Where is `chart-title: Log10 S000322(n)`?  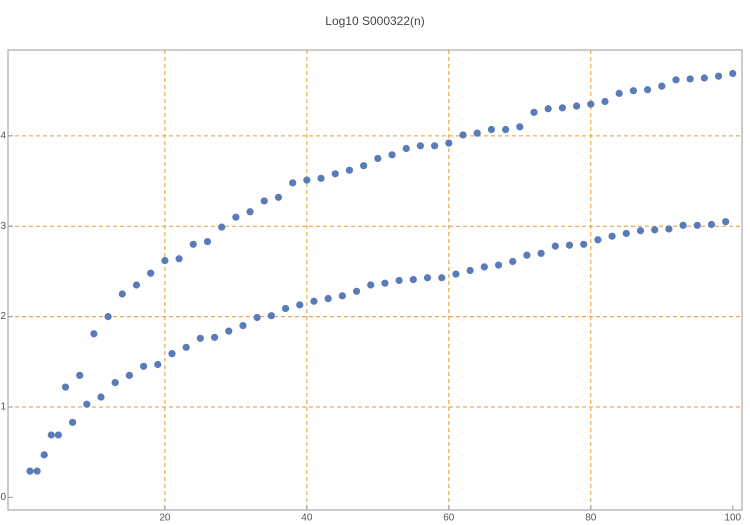 chart-title: Log10 S000322(n) is located at coordinates (374, 21).